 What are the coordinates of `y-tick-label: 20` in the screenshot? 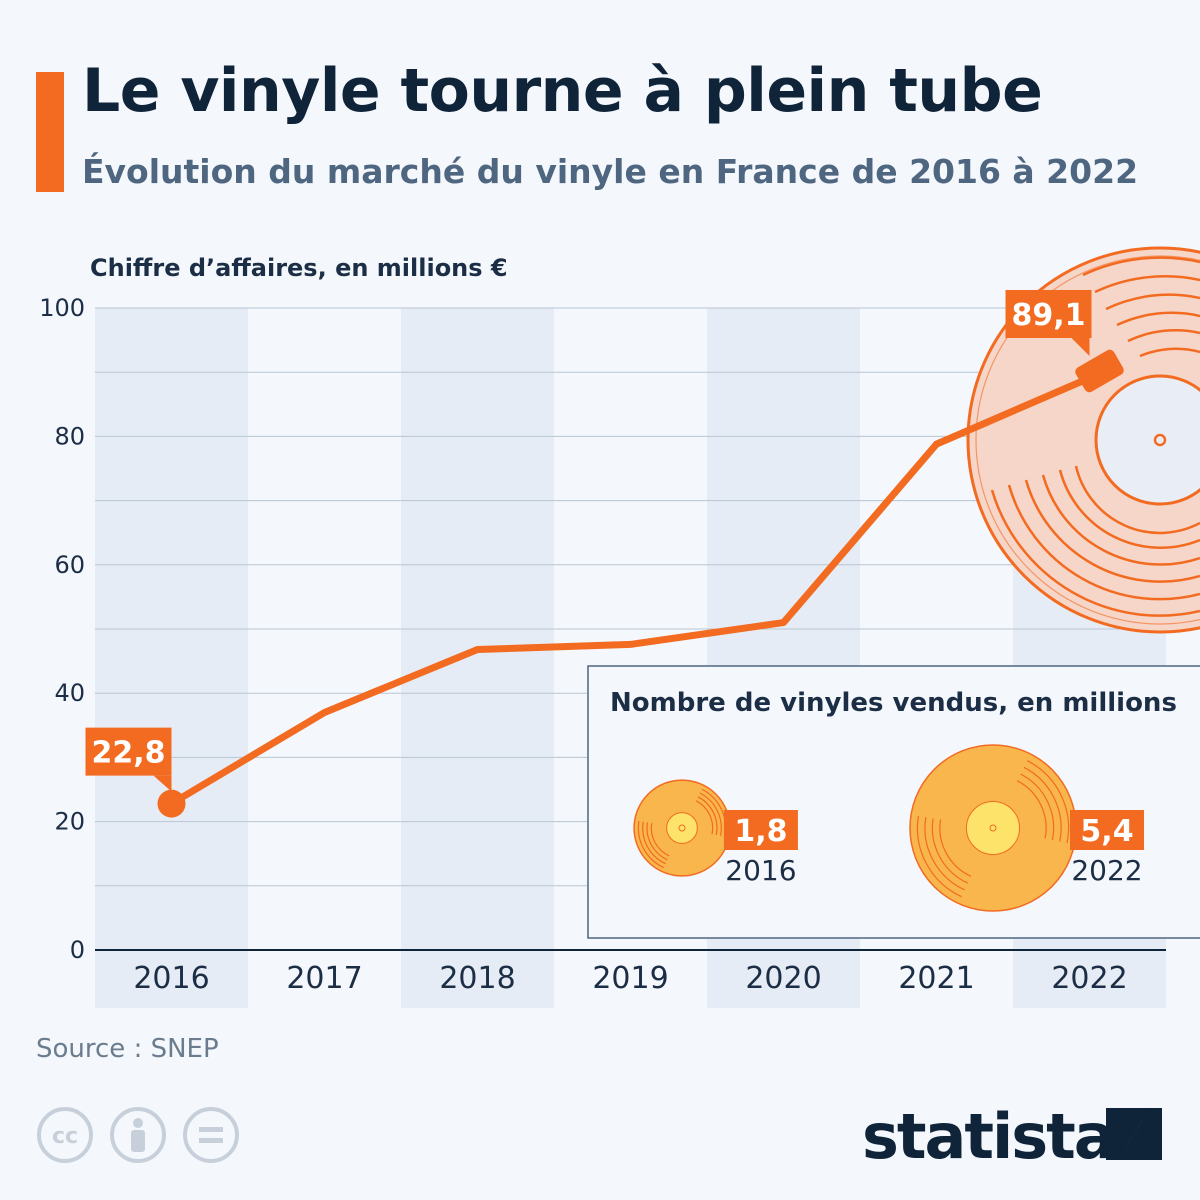 It's located at (69, 822).